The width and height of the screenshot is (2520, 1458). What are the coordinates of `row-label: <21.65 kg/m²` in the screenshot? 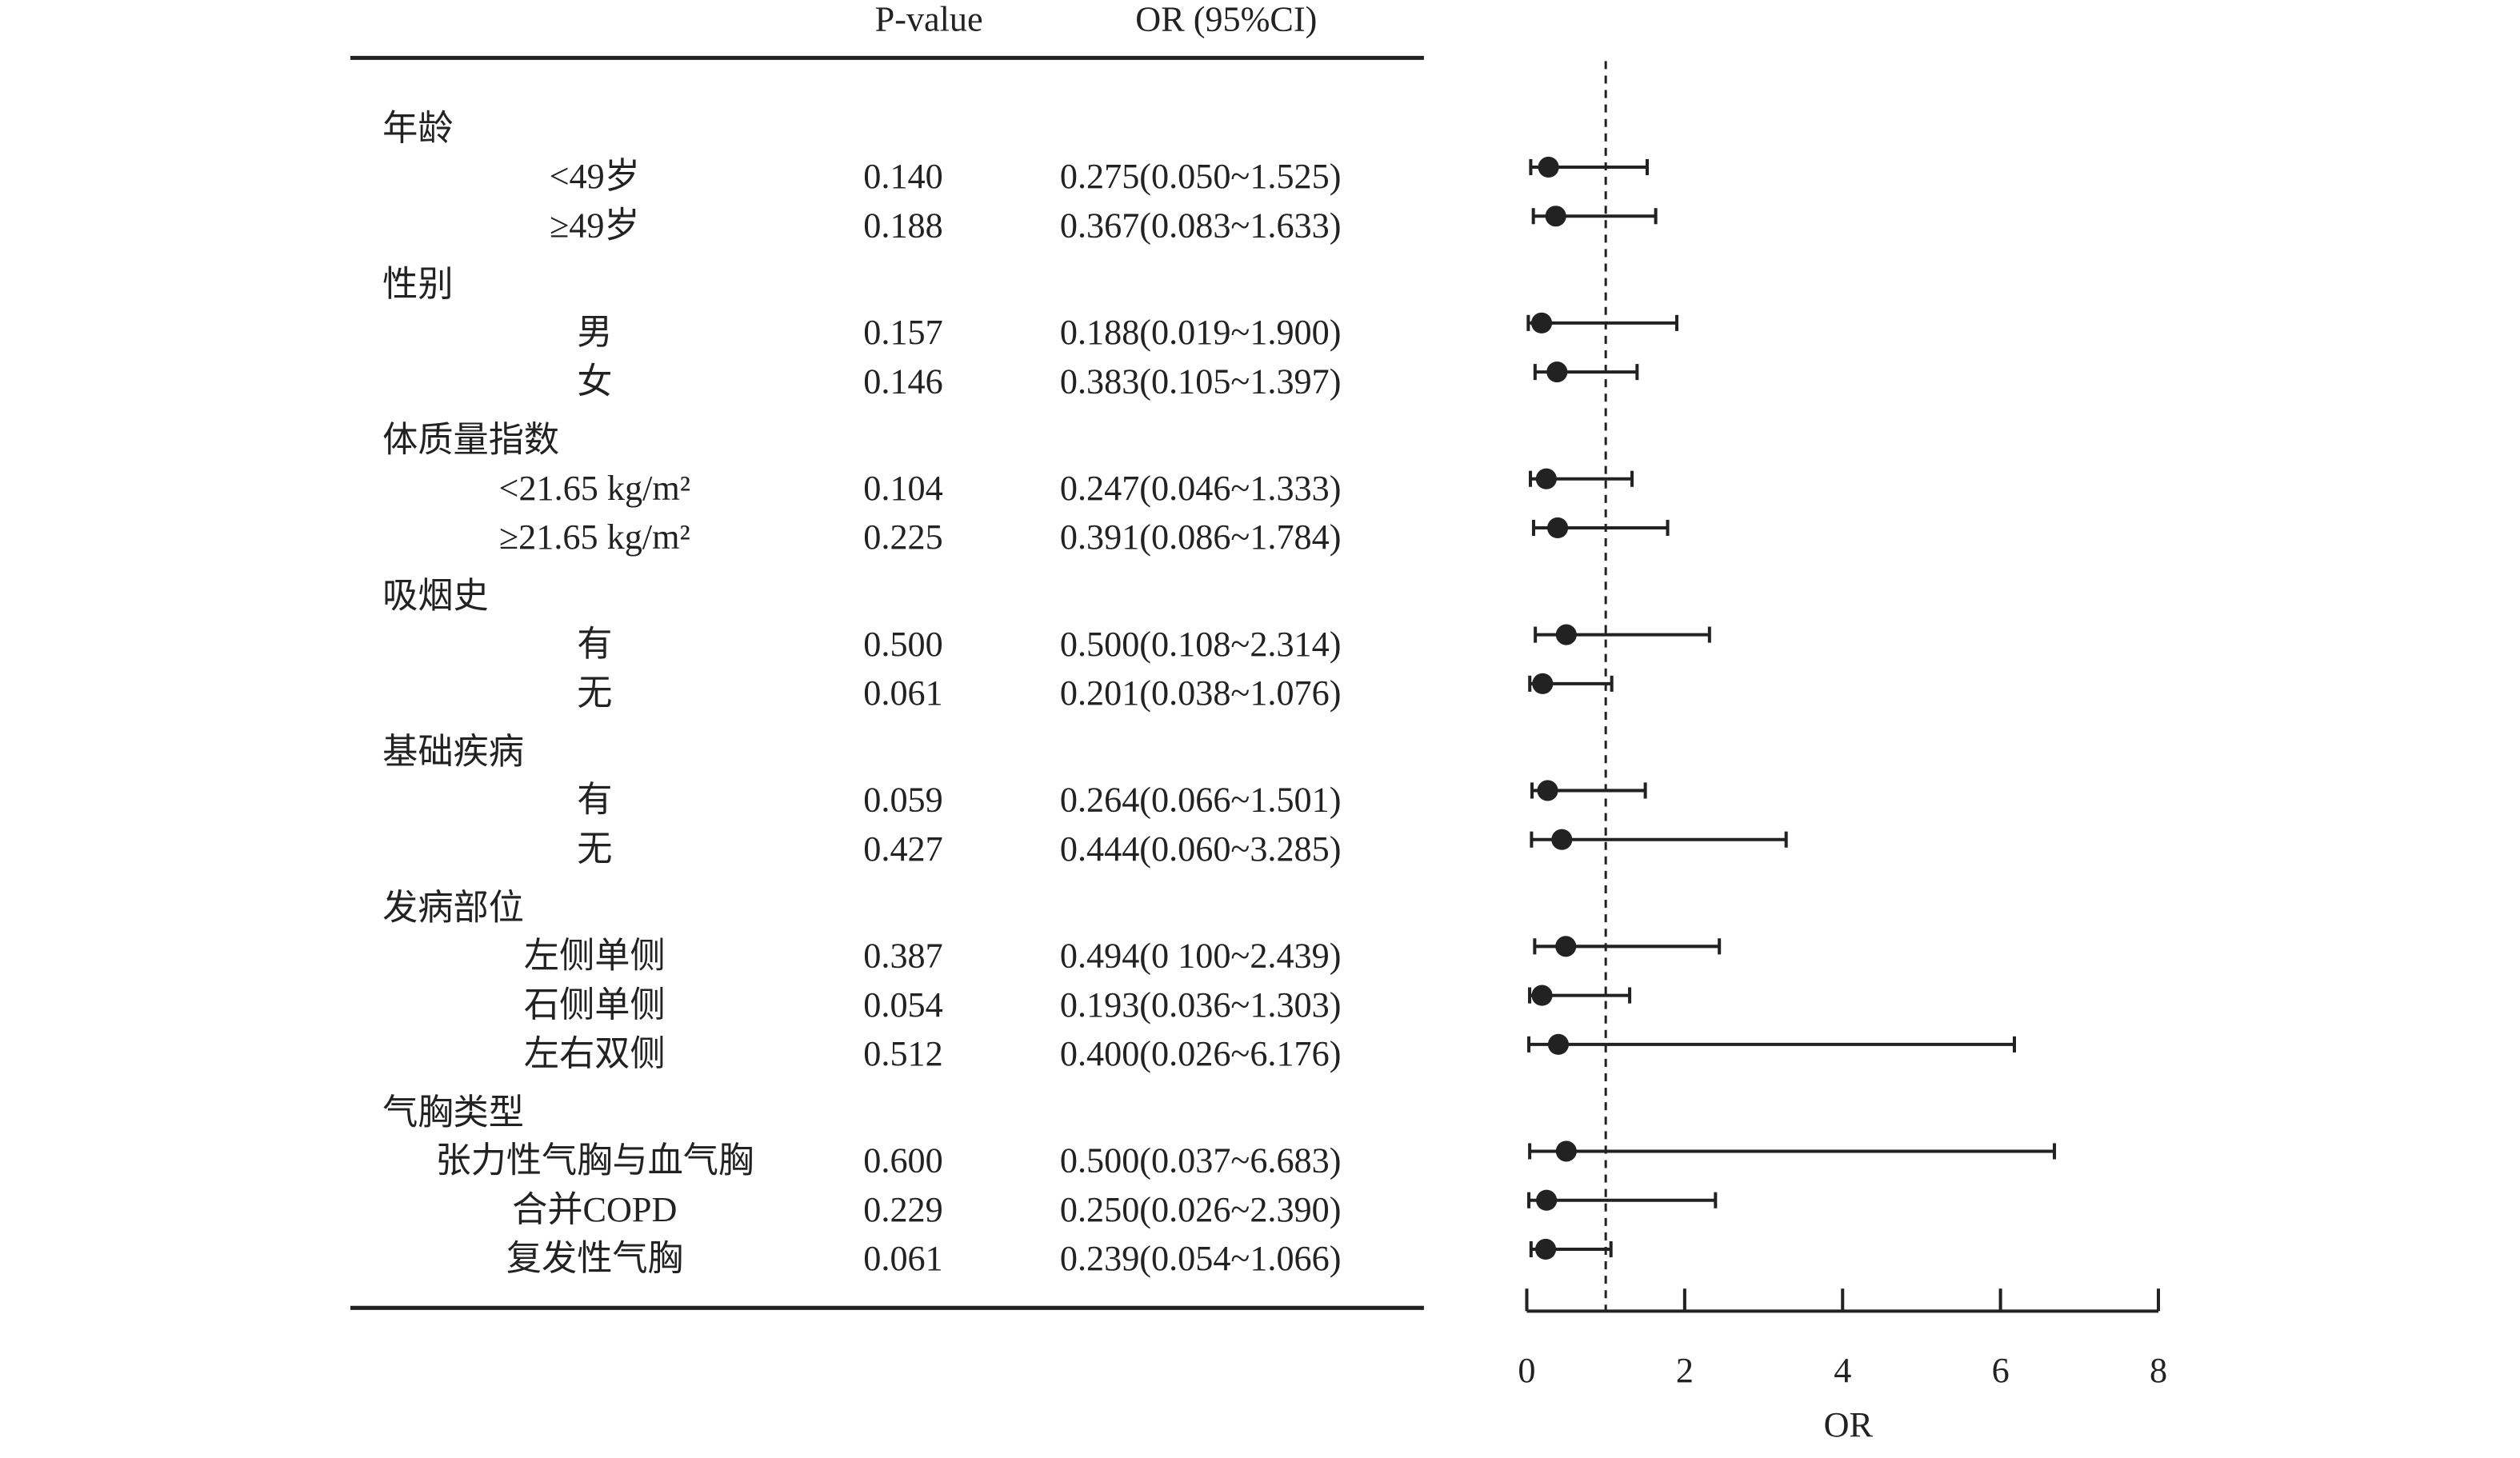 It's located at (594, 489).